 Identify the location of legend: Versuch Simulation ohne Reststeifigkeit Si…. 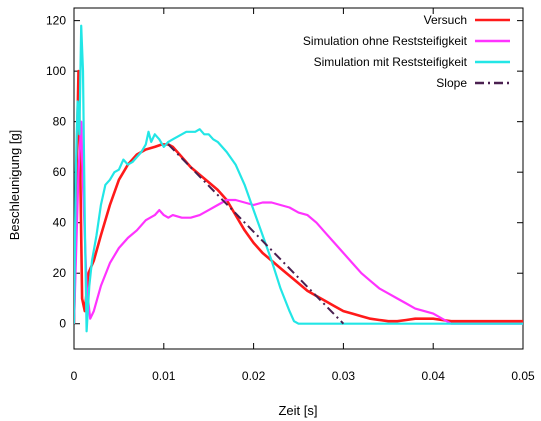
(406, 51).